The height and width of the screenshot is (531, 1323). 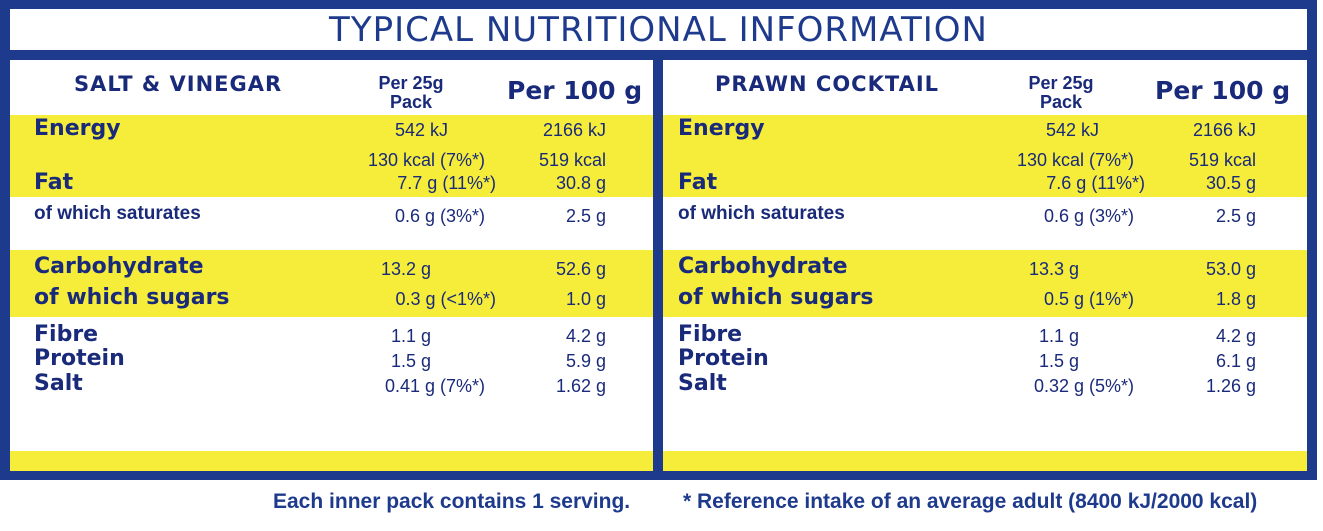 What do you see at coordinates (1230, 183) in the screenshot?
I see `fat-100g: 30.5 g` at bounding box center [1230, 183].